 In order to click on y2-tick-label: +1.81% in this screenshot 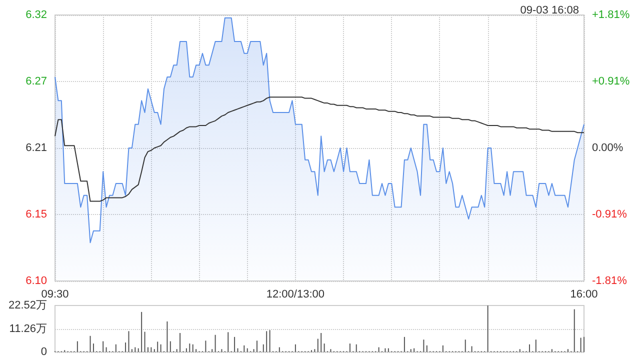, I will do `click(611, 15)`.